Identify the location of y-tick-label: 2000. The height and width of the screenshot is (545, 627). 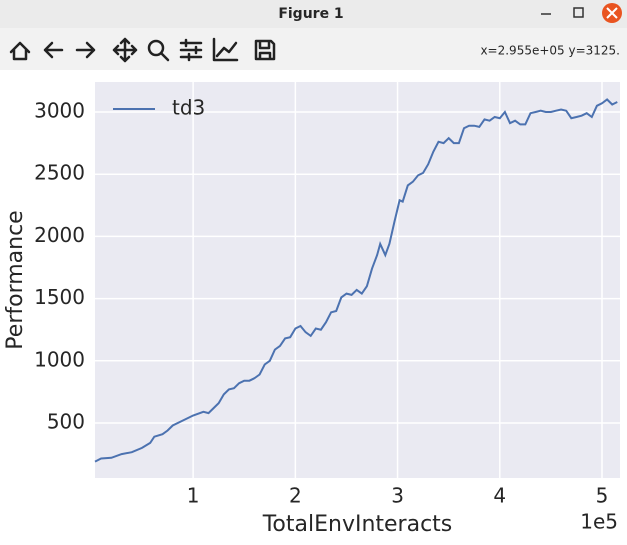
(59, 235).